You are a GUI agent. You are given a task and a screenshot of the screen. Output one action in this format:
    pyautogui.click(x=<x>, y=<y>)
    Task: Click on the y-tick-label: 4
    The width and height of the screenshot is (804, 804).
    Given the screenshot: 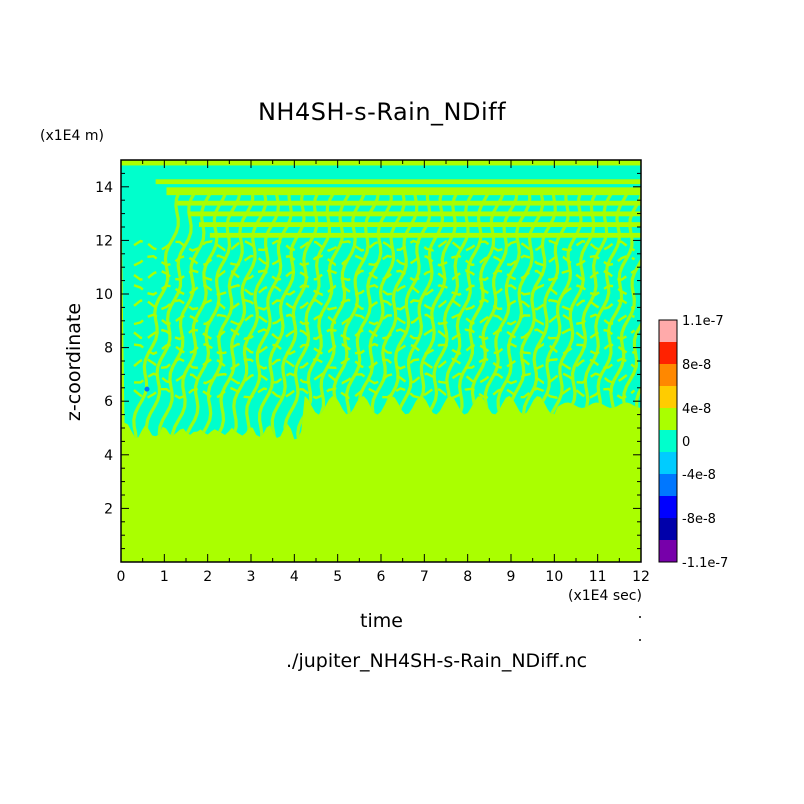 What is the action you would take?
    pyautogui.click(x=108, y=456)
    